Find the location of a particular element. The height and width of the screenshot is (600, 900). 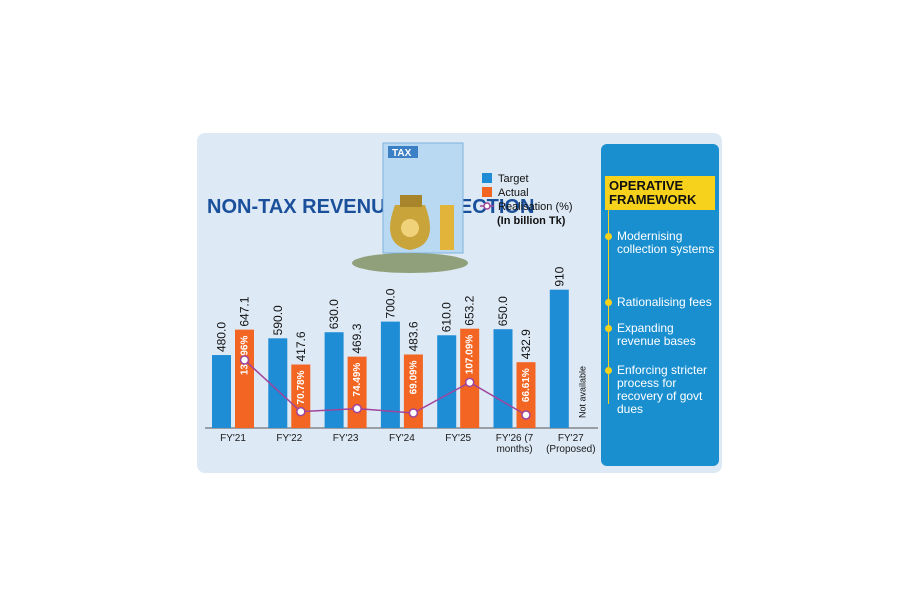

framework-item: Expanding revenue bases is located at coordinates (656, 334).